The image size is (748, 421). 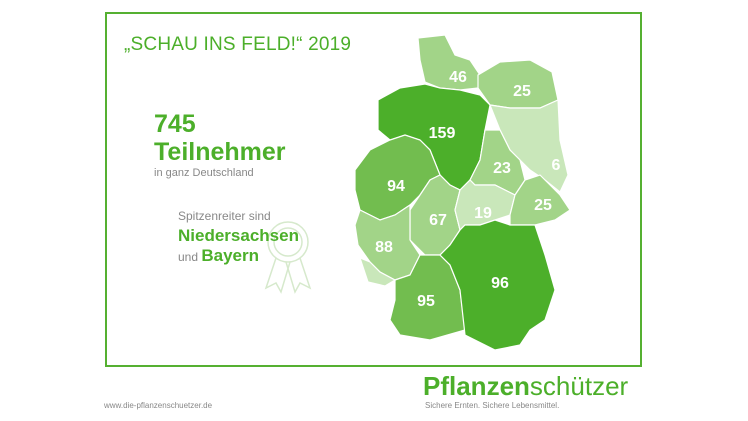 What do you see at coordinates (476, 386) in the screenshot?
I see `logo-bold: Pflanzen` at bounding box center [476, 386].